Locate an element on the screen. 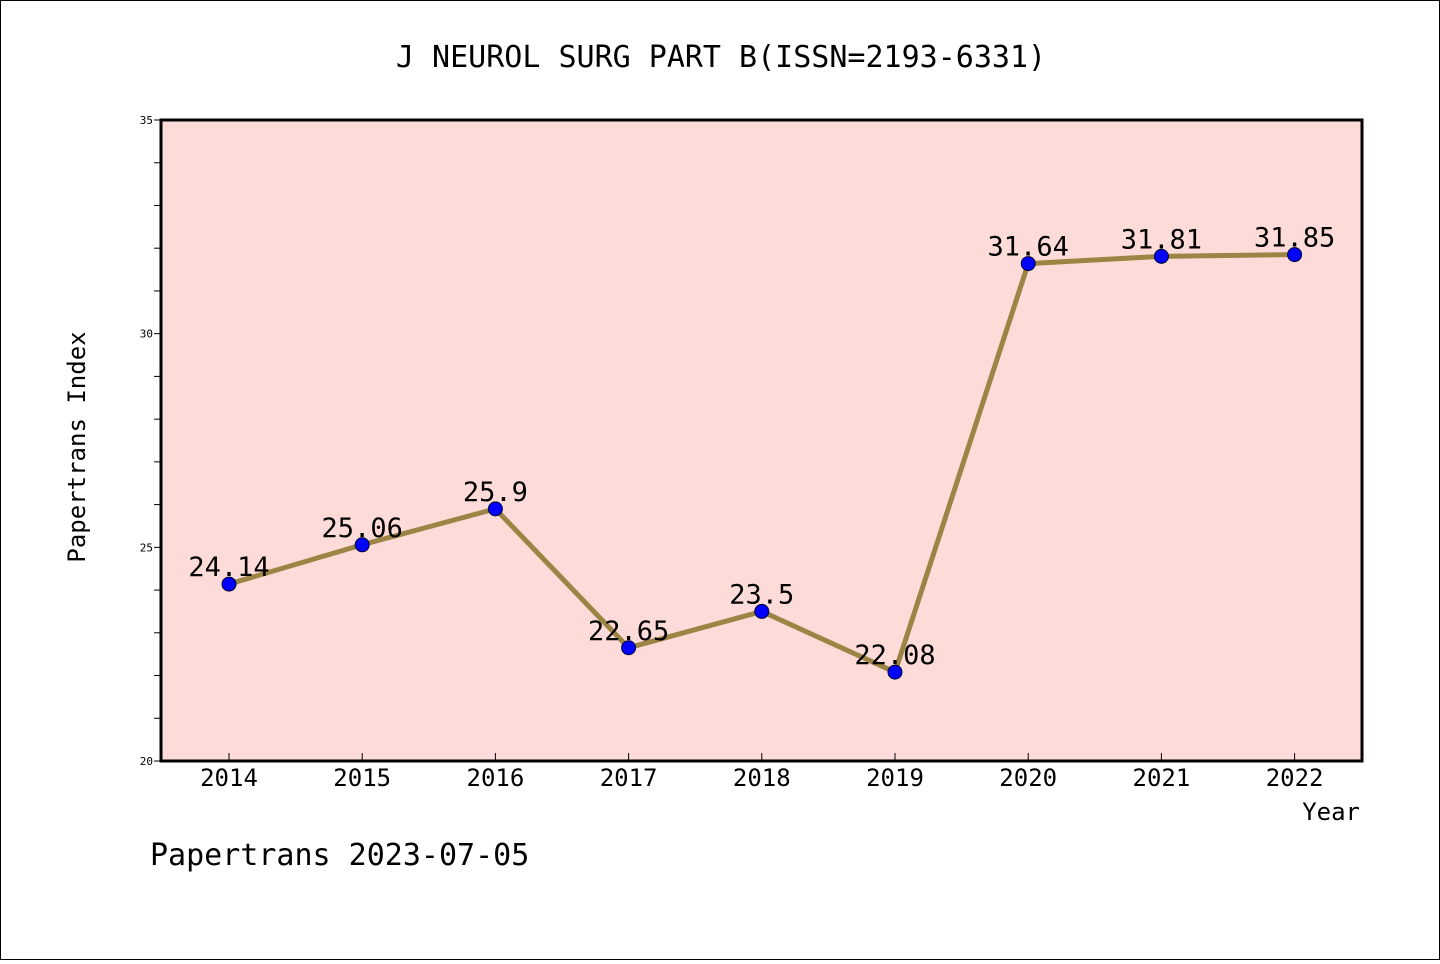  y-tick-label: 25 is located at coordinates (146, 547).